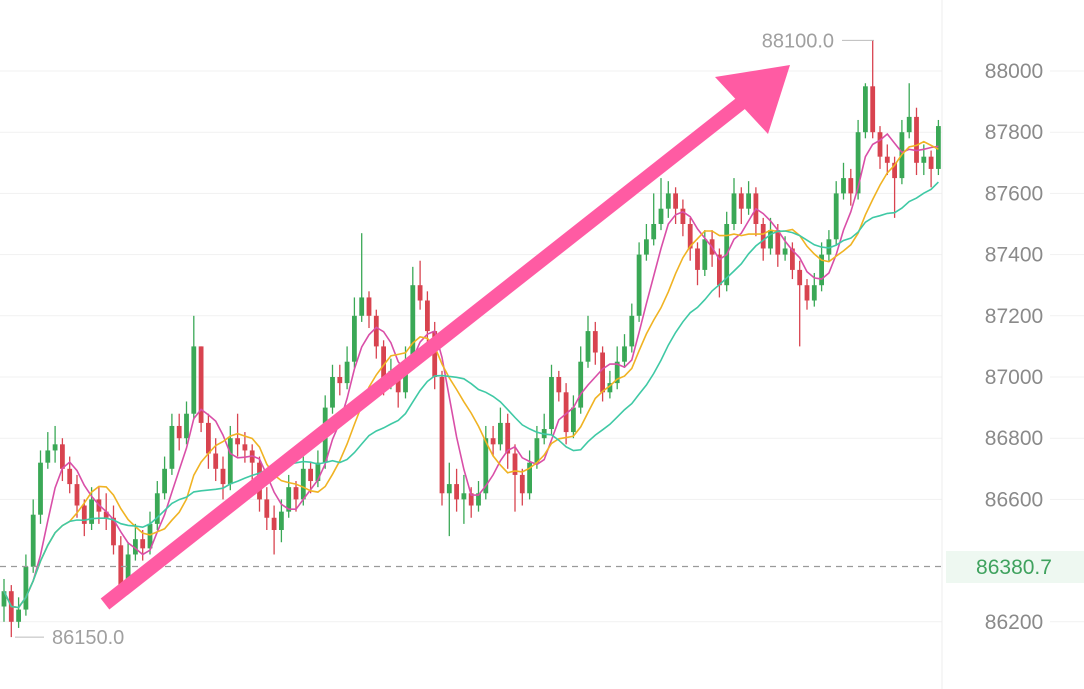 This screenshot has height=689, width=1084. Describe the element at coordinates (1014, 132) in the screenshot. I see `y-tick-label: 87800` at that location.